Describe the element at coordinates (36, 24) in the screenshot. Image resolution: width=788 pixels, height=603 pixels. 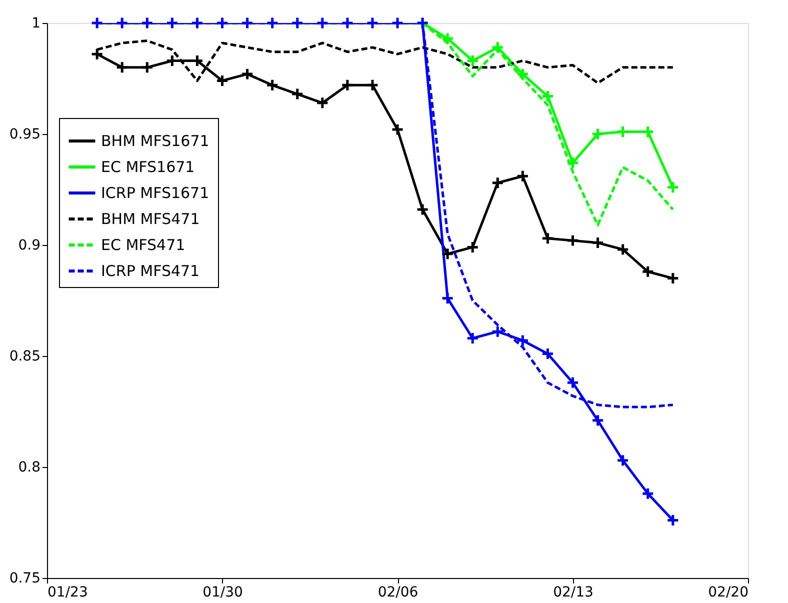
I see `y-tick-label: 1` at that location.